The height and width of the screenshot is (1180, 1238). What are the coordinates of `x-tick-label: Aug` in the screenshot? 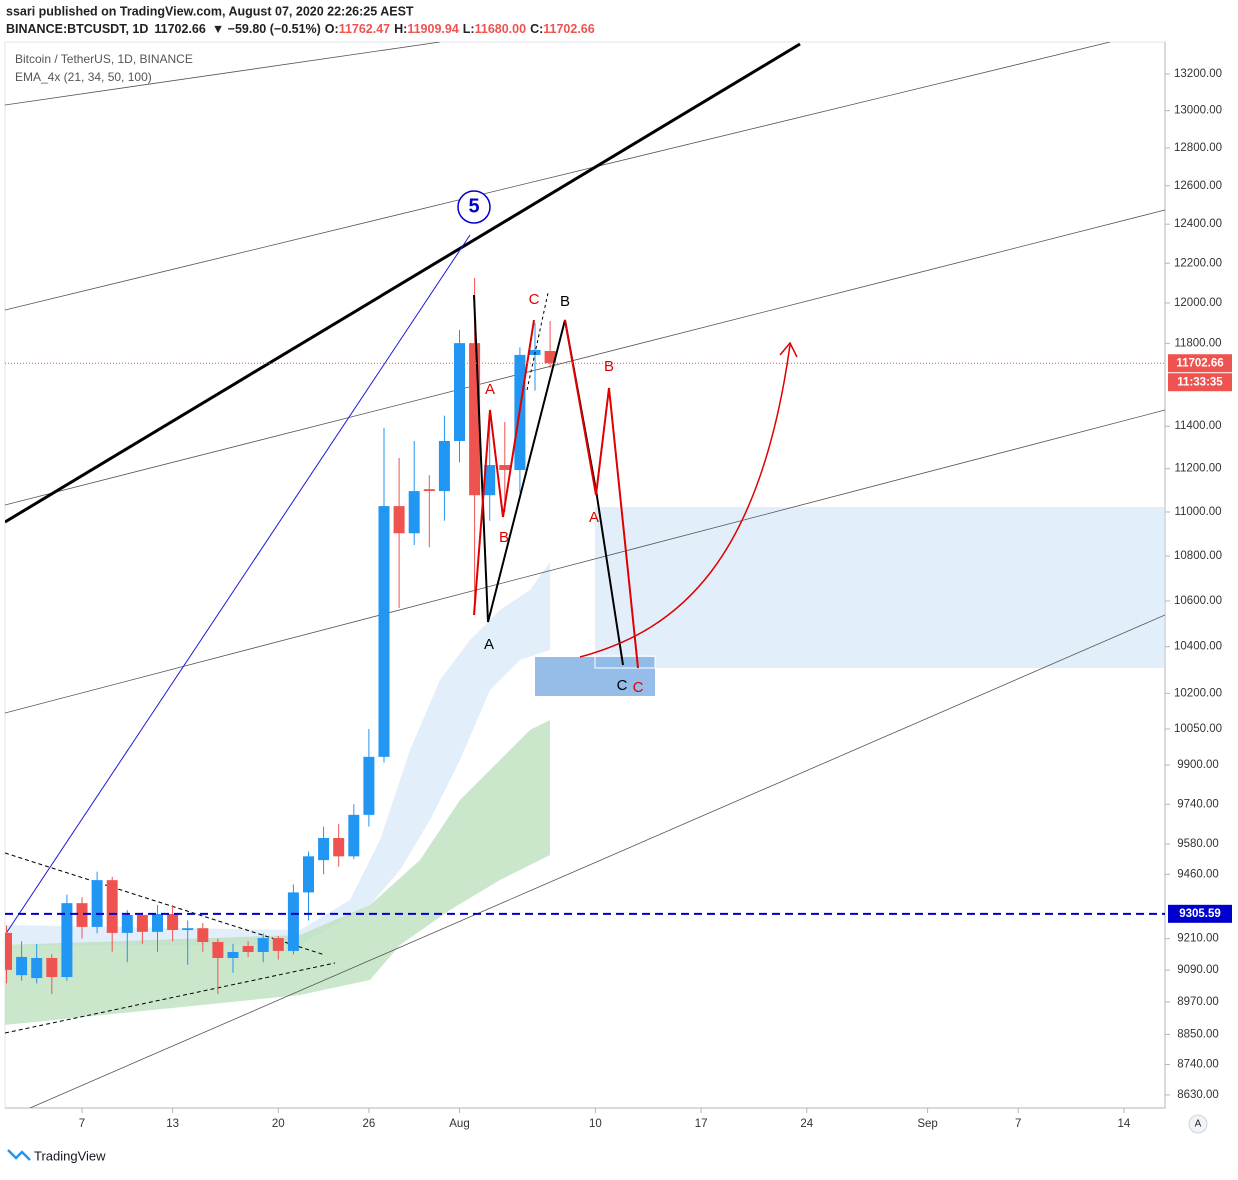 It's located at (459, 1124).